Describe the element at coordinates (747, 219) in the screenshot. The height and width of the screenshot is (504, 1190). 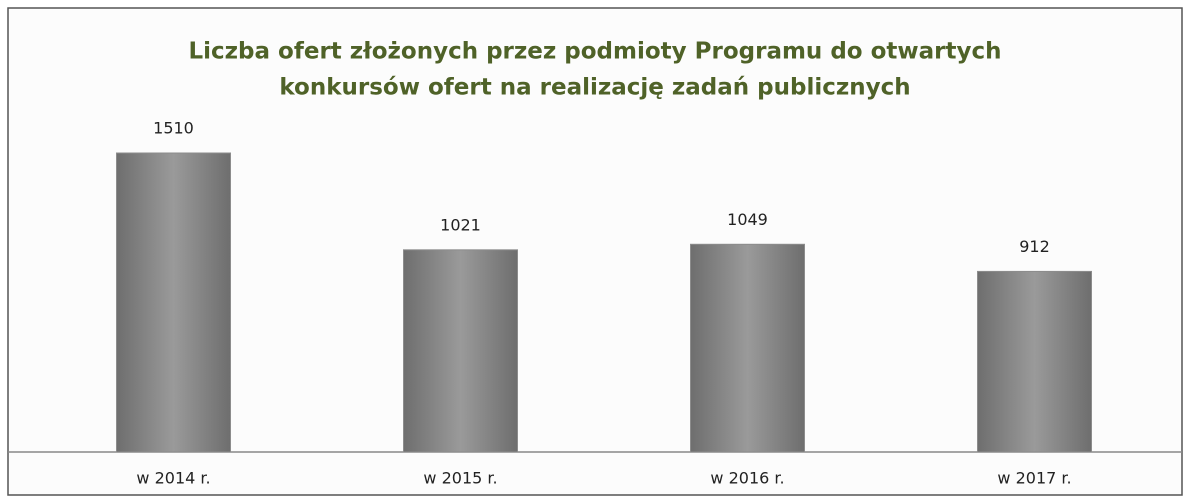
I see `value-label: 1049` at that location.